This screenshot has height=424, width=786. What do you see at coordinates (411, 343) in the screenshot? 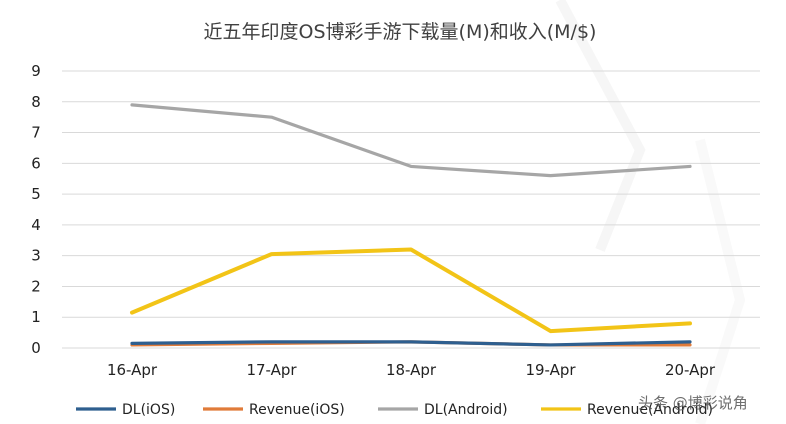
I see `series-line-dl-ios` at bounding box center [411, 343].